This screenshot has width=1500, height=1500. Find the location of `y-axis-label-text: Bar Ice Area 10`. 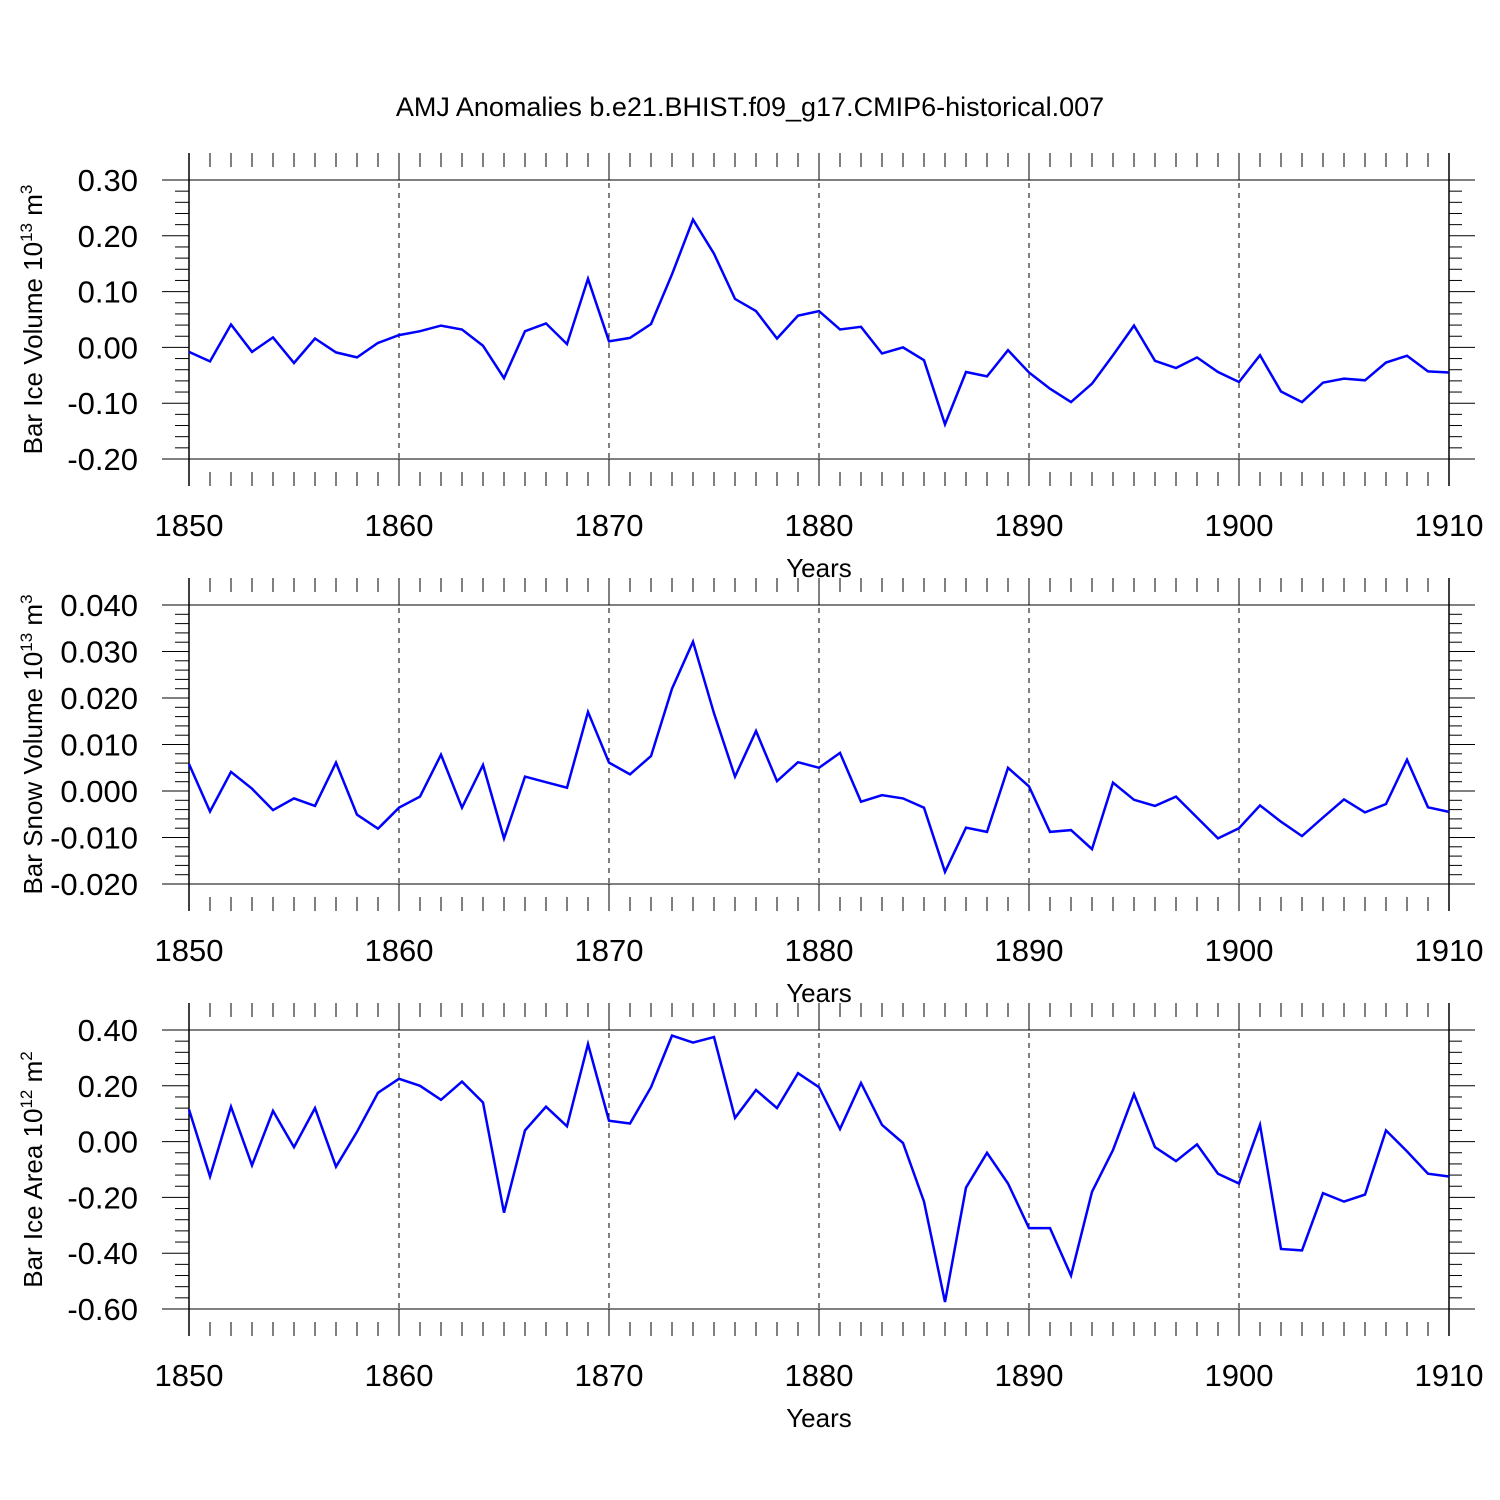

y-axis-label-text: Bar Ice Area 10 is located at coordinates (33, 1198).